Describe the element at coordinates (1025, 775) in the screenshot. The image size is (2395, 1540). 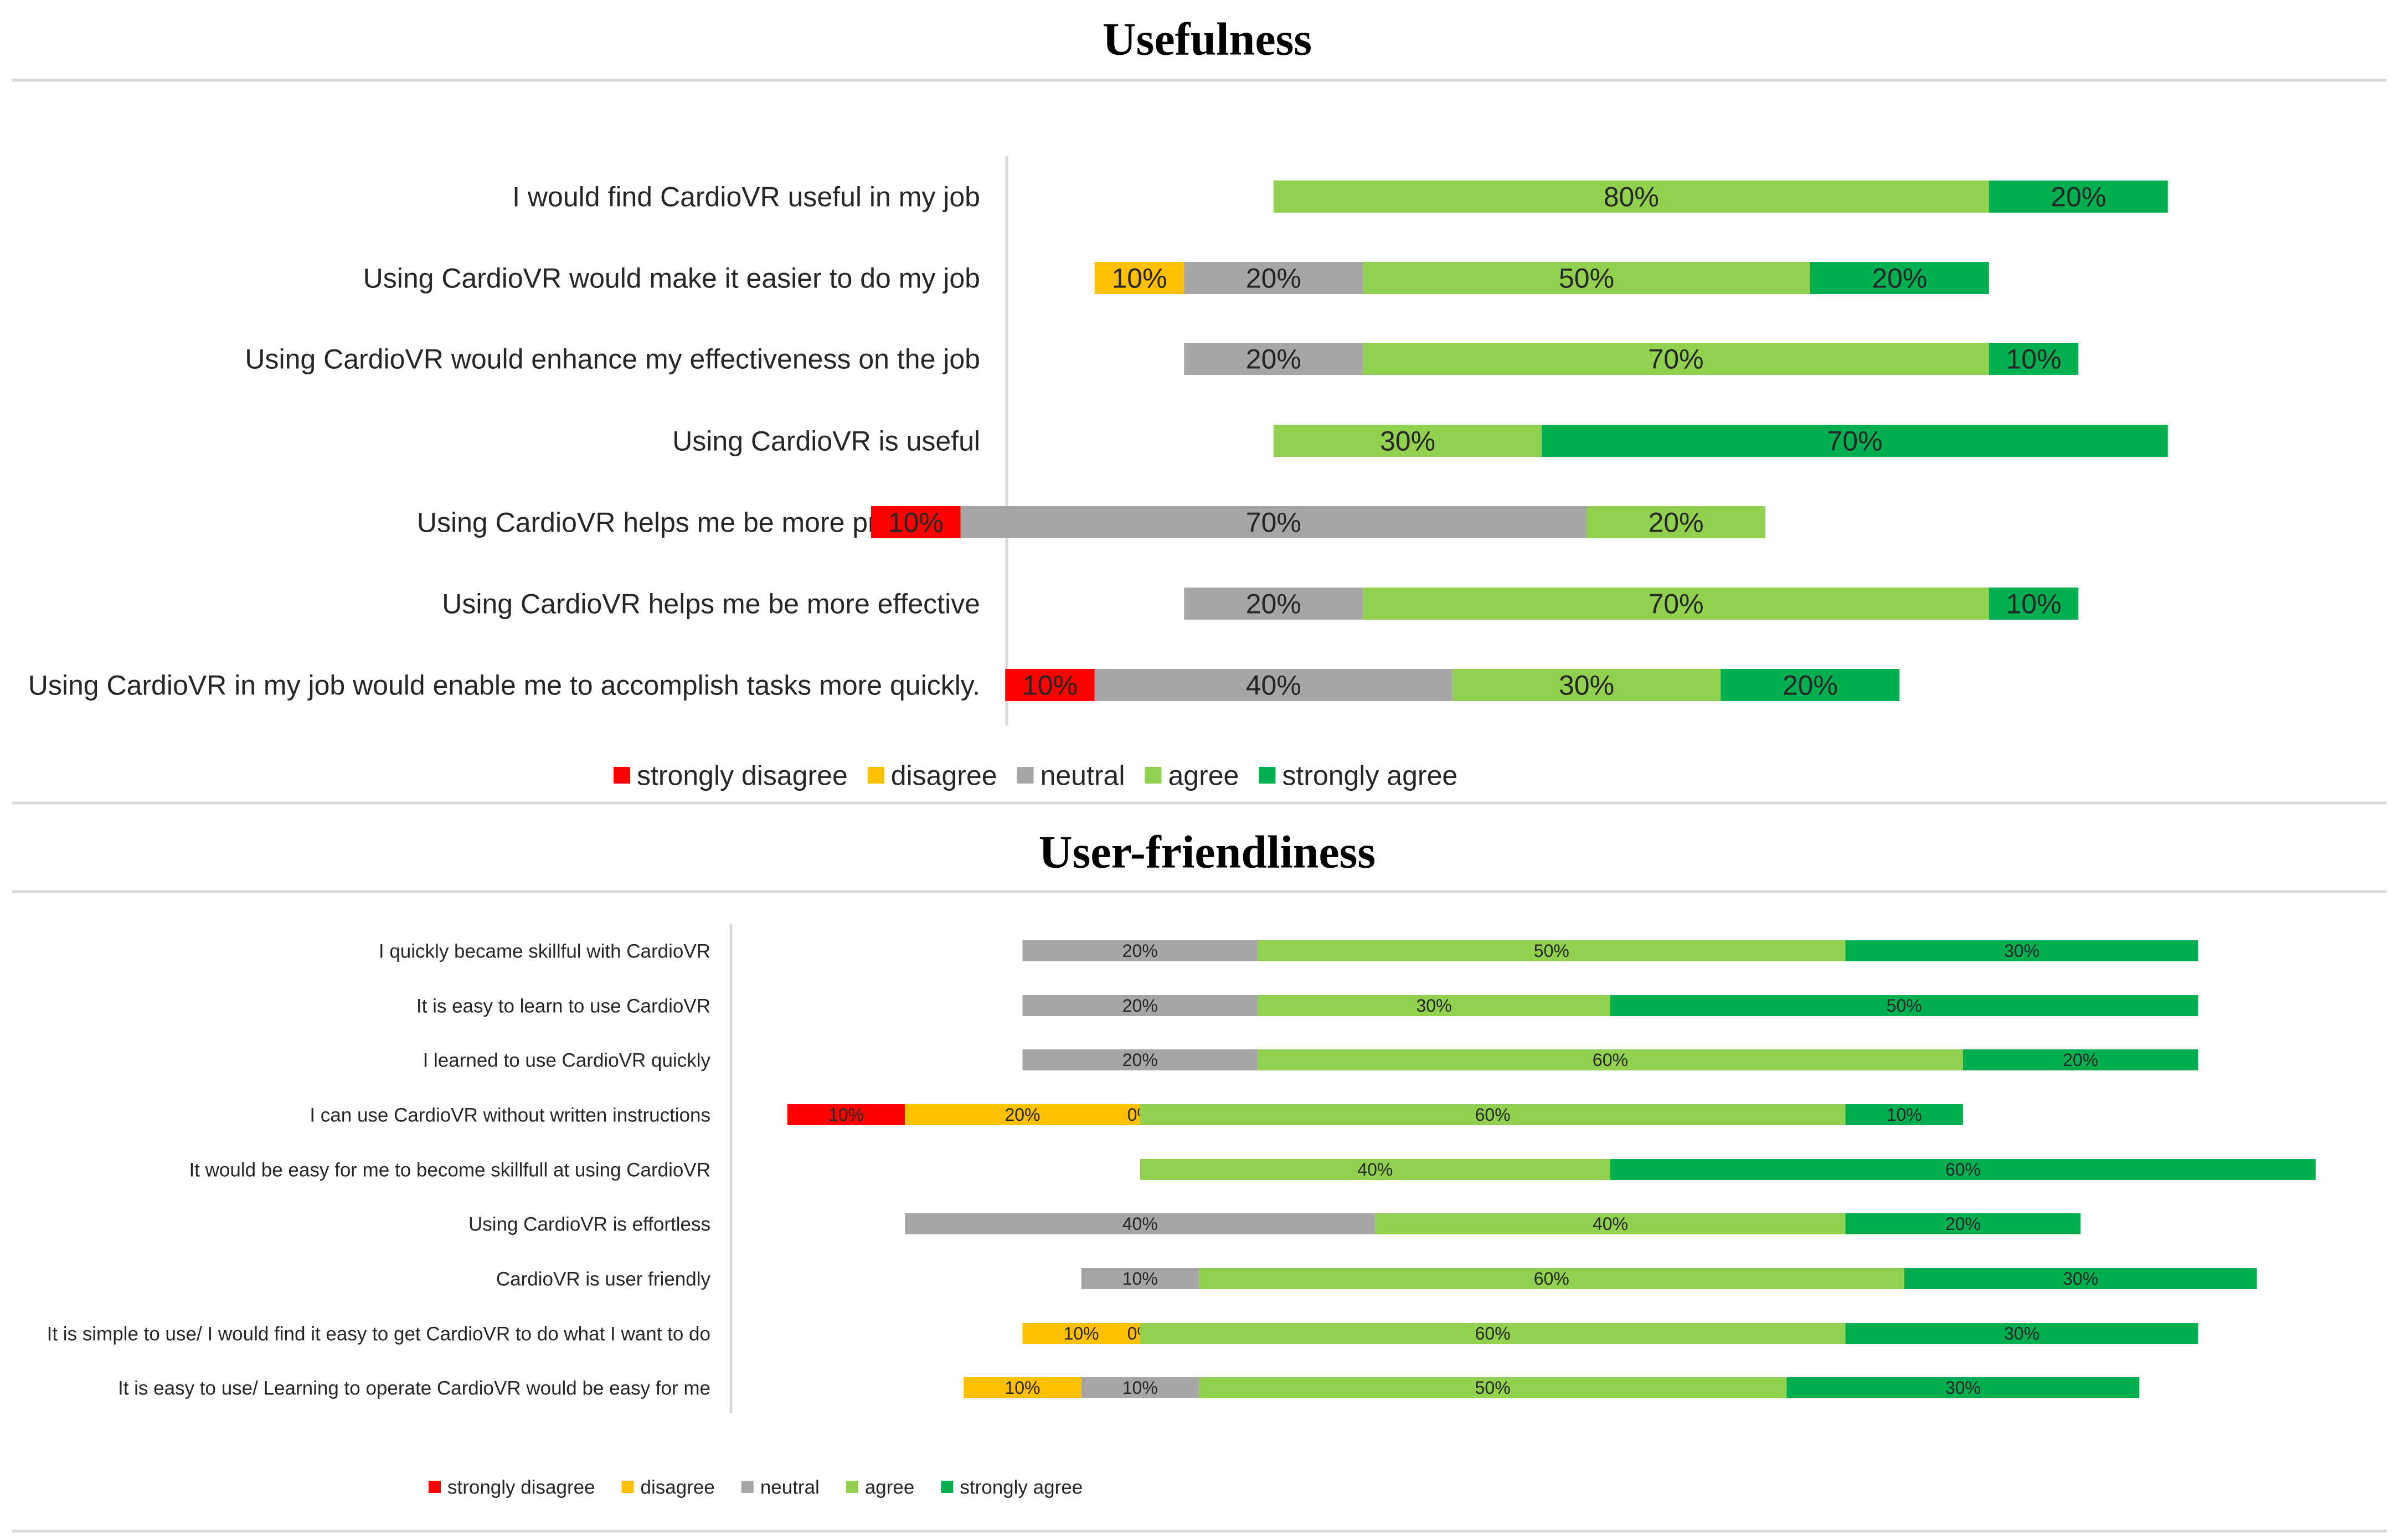
I see `usefulness-legend-swatch-neutral` at that location.